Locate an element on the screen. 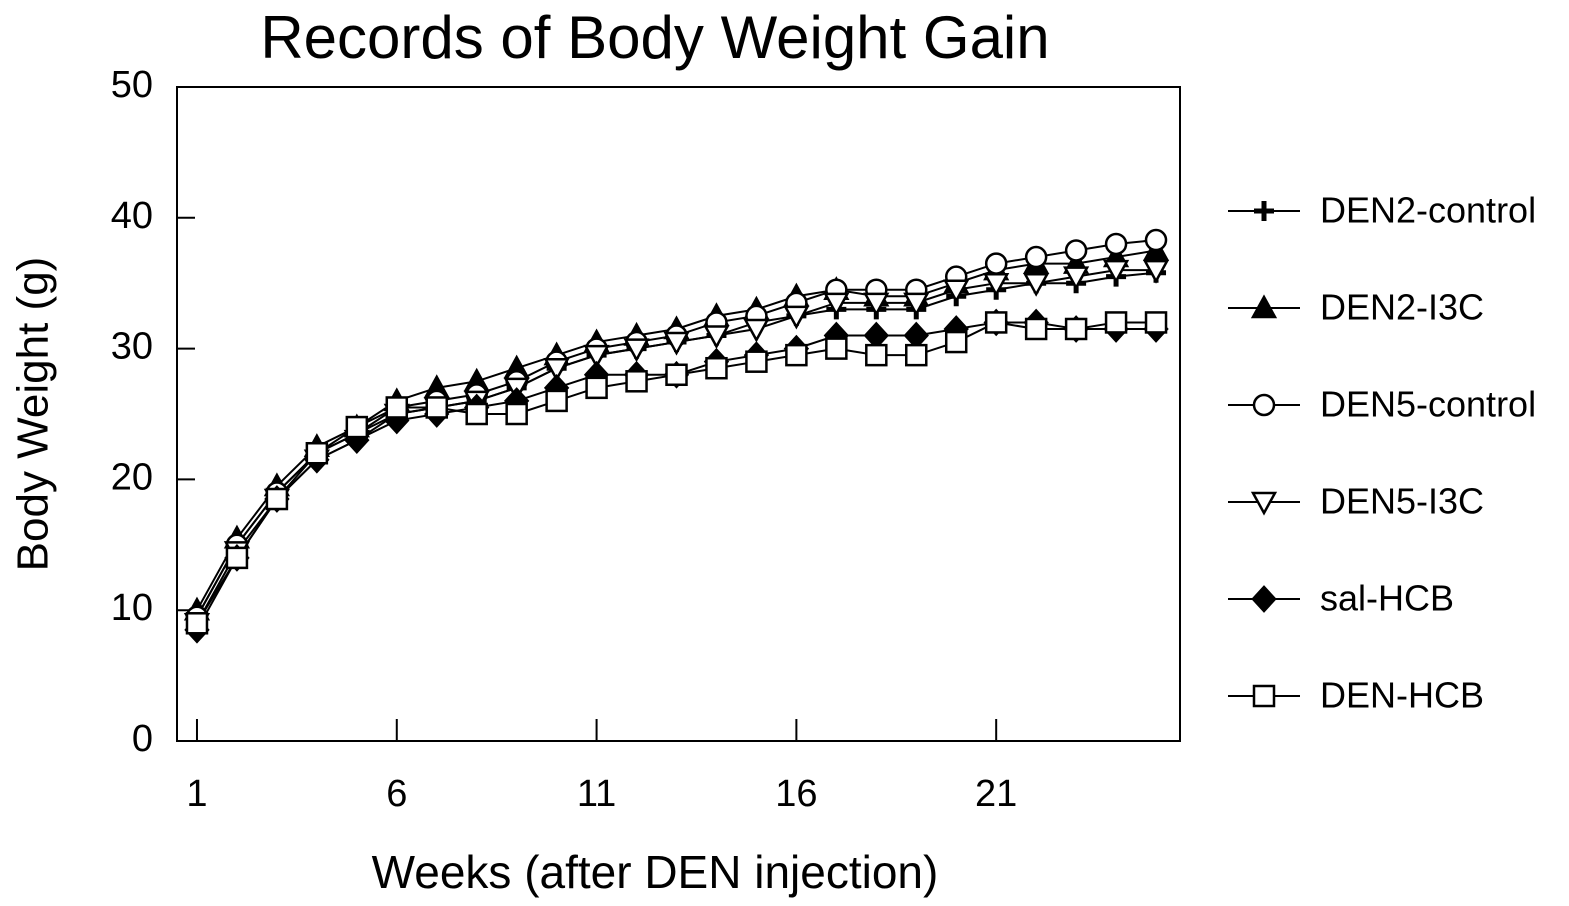 Image resolution: width=1569 pixels, height=906 pixels. legend-label: DEN2-I3C is located at coordinates (1402, 307).